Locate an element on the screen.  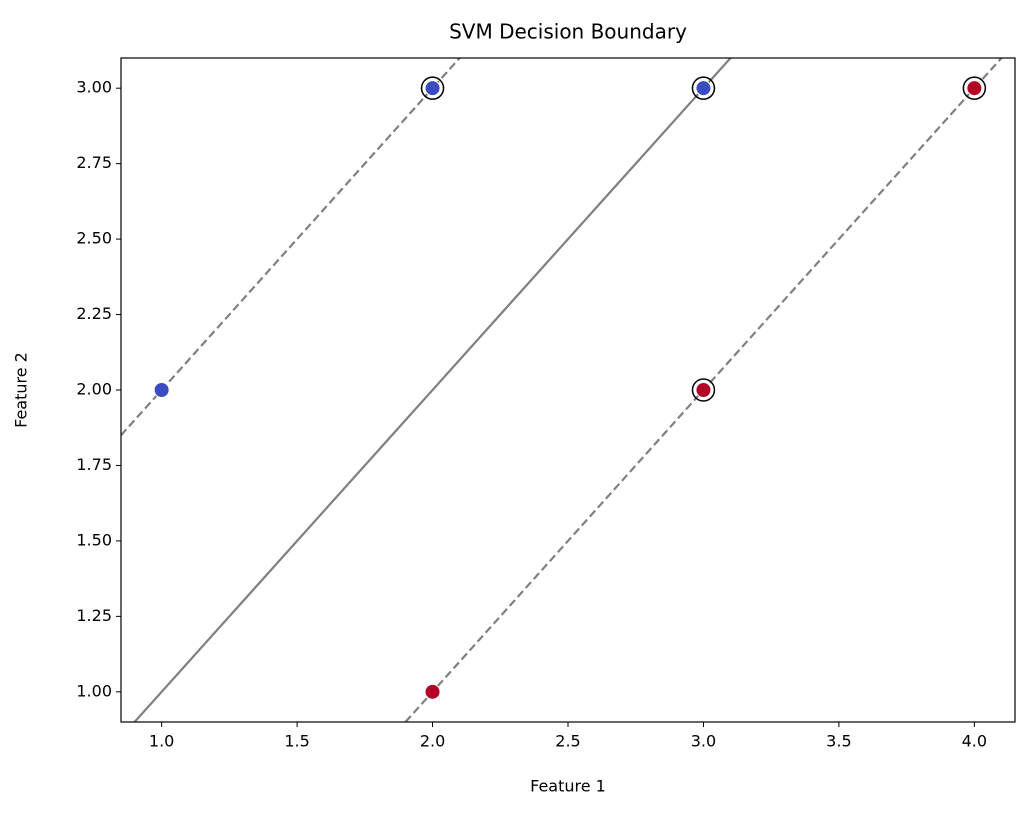
chart-title: SVM Decision Boundary is located at coordinates (568, 32).